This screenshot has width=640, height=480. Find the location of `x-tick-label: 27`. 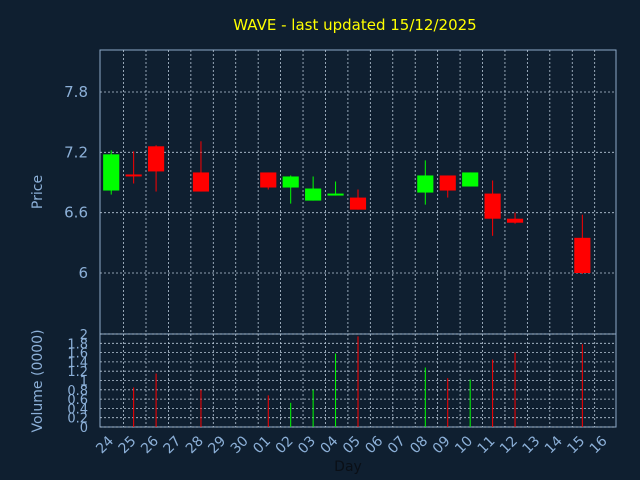

x-tick-label: 27 is located at coordinates (173, 445).